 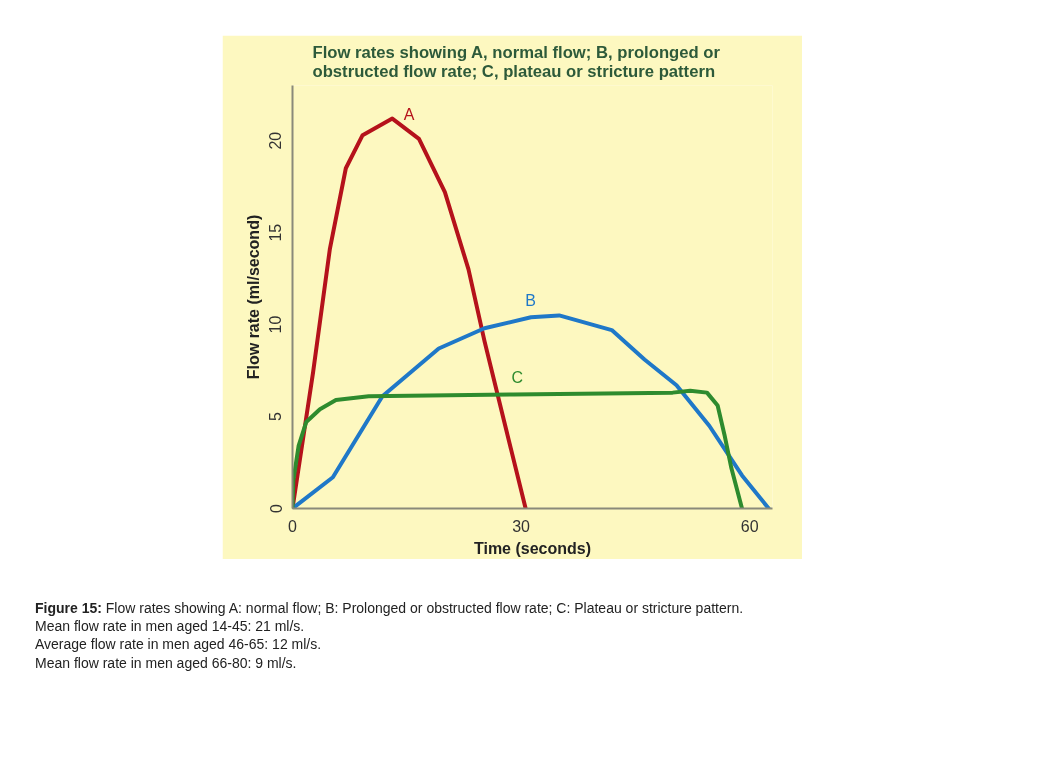 What do you see at coordinates (166, 662) in the screenshot?
I see `text: Mean flow rate in men aged 66-80: 9 ml/s.` at bounding box center [166, 662].